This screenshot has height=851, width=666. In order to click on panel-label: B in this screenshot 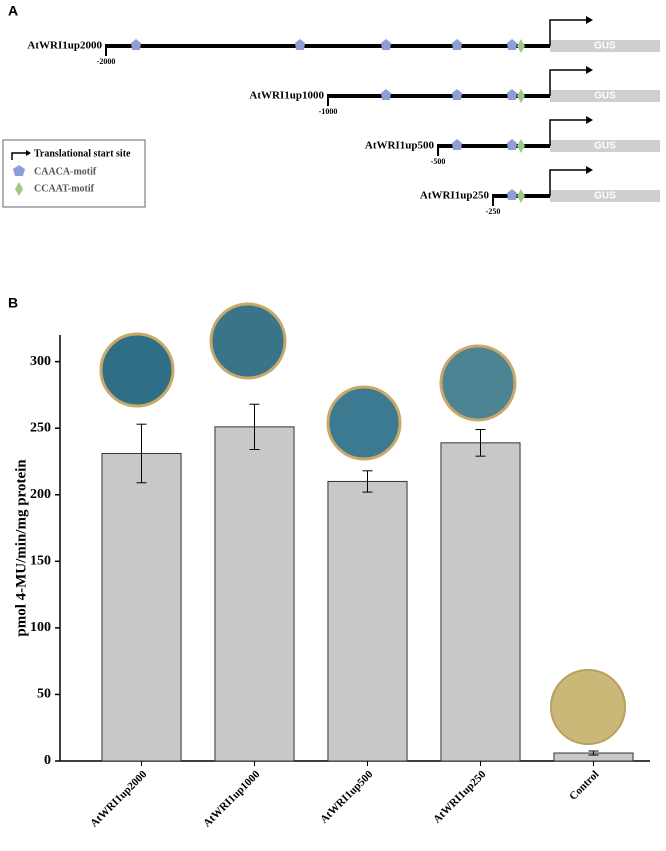, I will do `click(13, 303)`.